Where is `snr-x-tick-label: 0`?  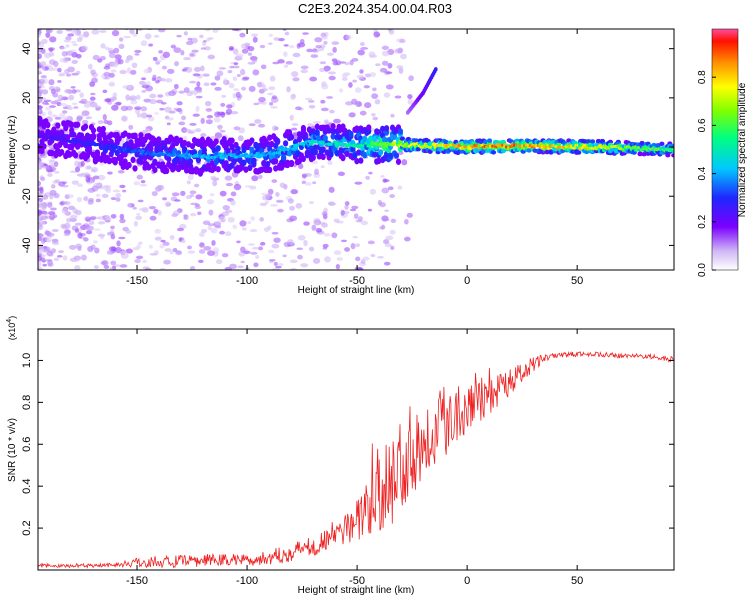
snr-x-tick-label: 0 is located at coordinates (467, 581).